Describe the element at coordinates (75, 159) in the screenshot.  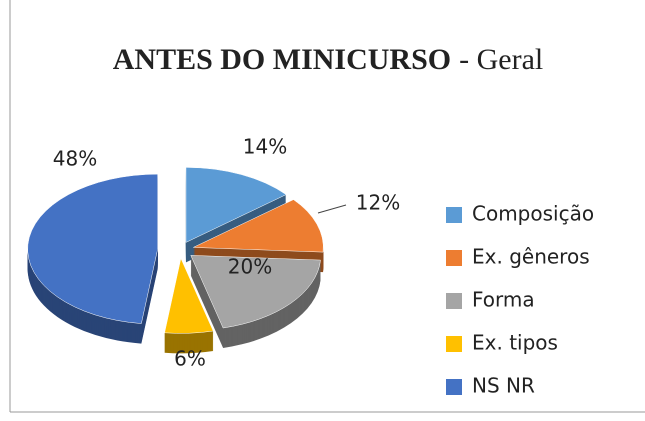
I see `data-label: 48%` at that location.